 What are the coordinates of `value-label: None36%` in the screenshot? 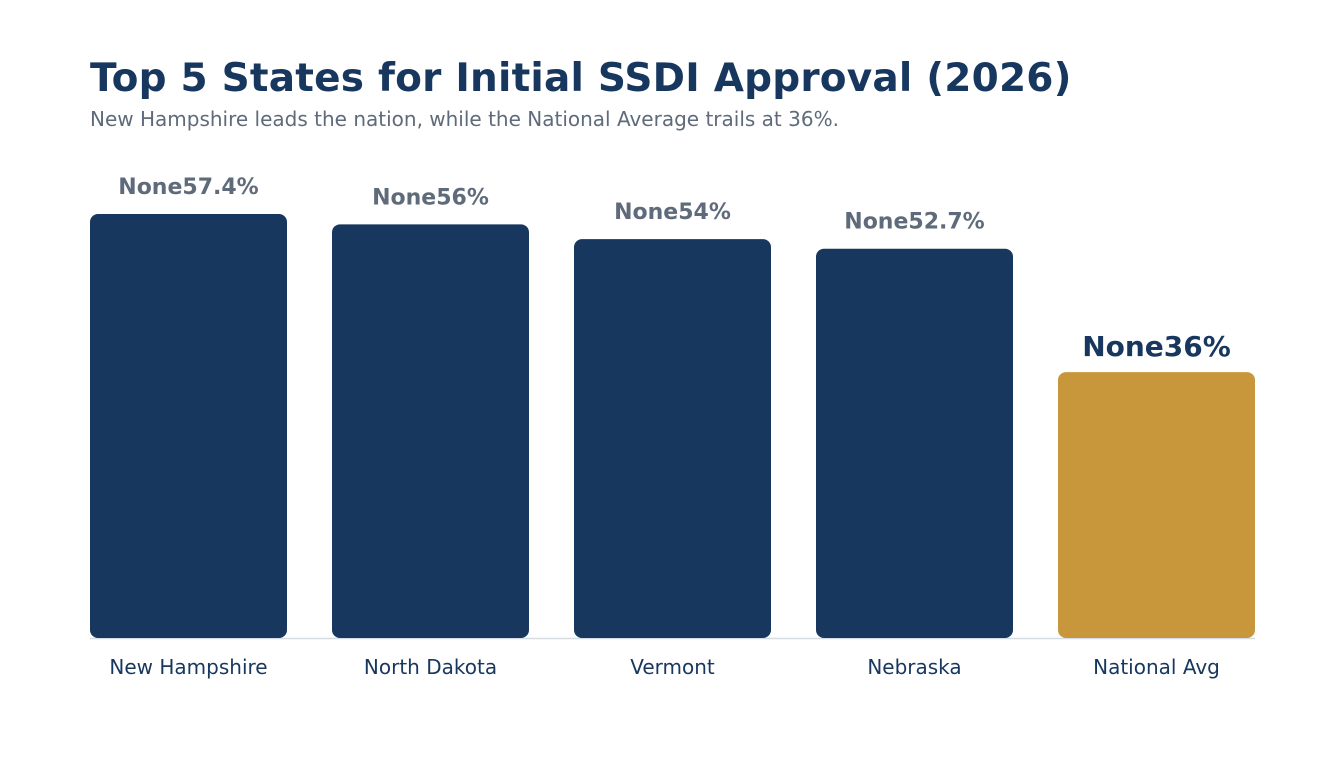 It's located at (1156, 346).